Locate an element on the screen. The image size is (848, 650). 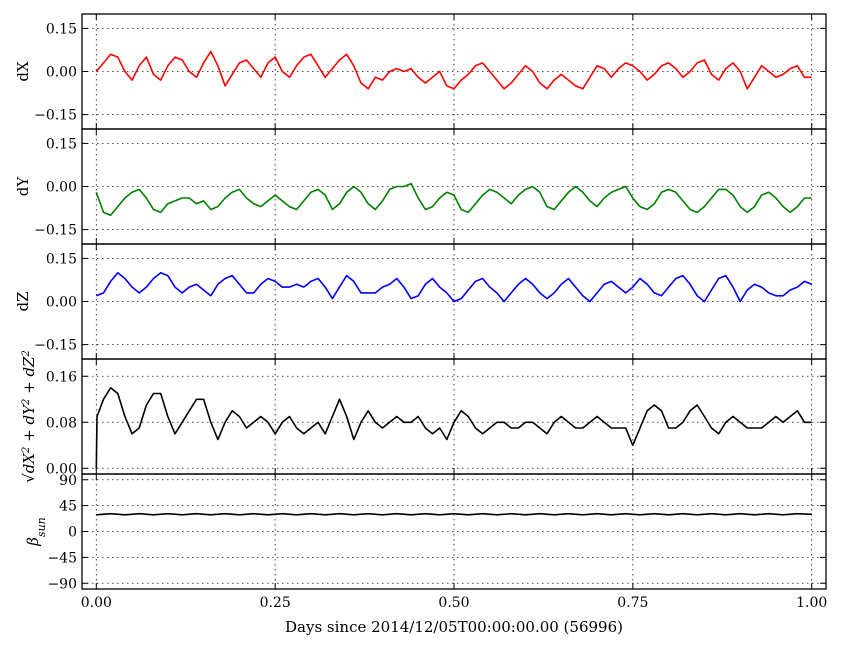
xtick-label-1: 0.25 is located at coordinates (275, 603).